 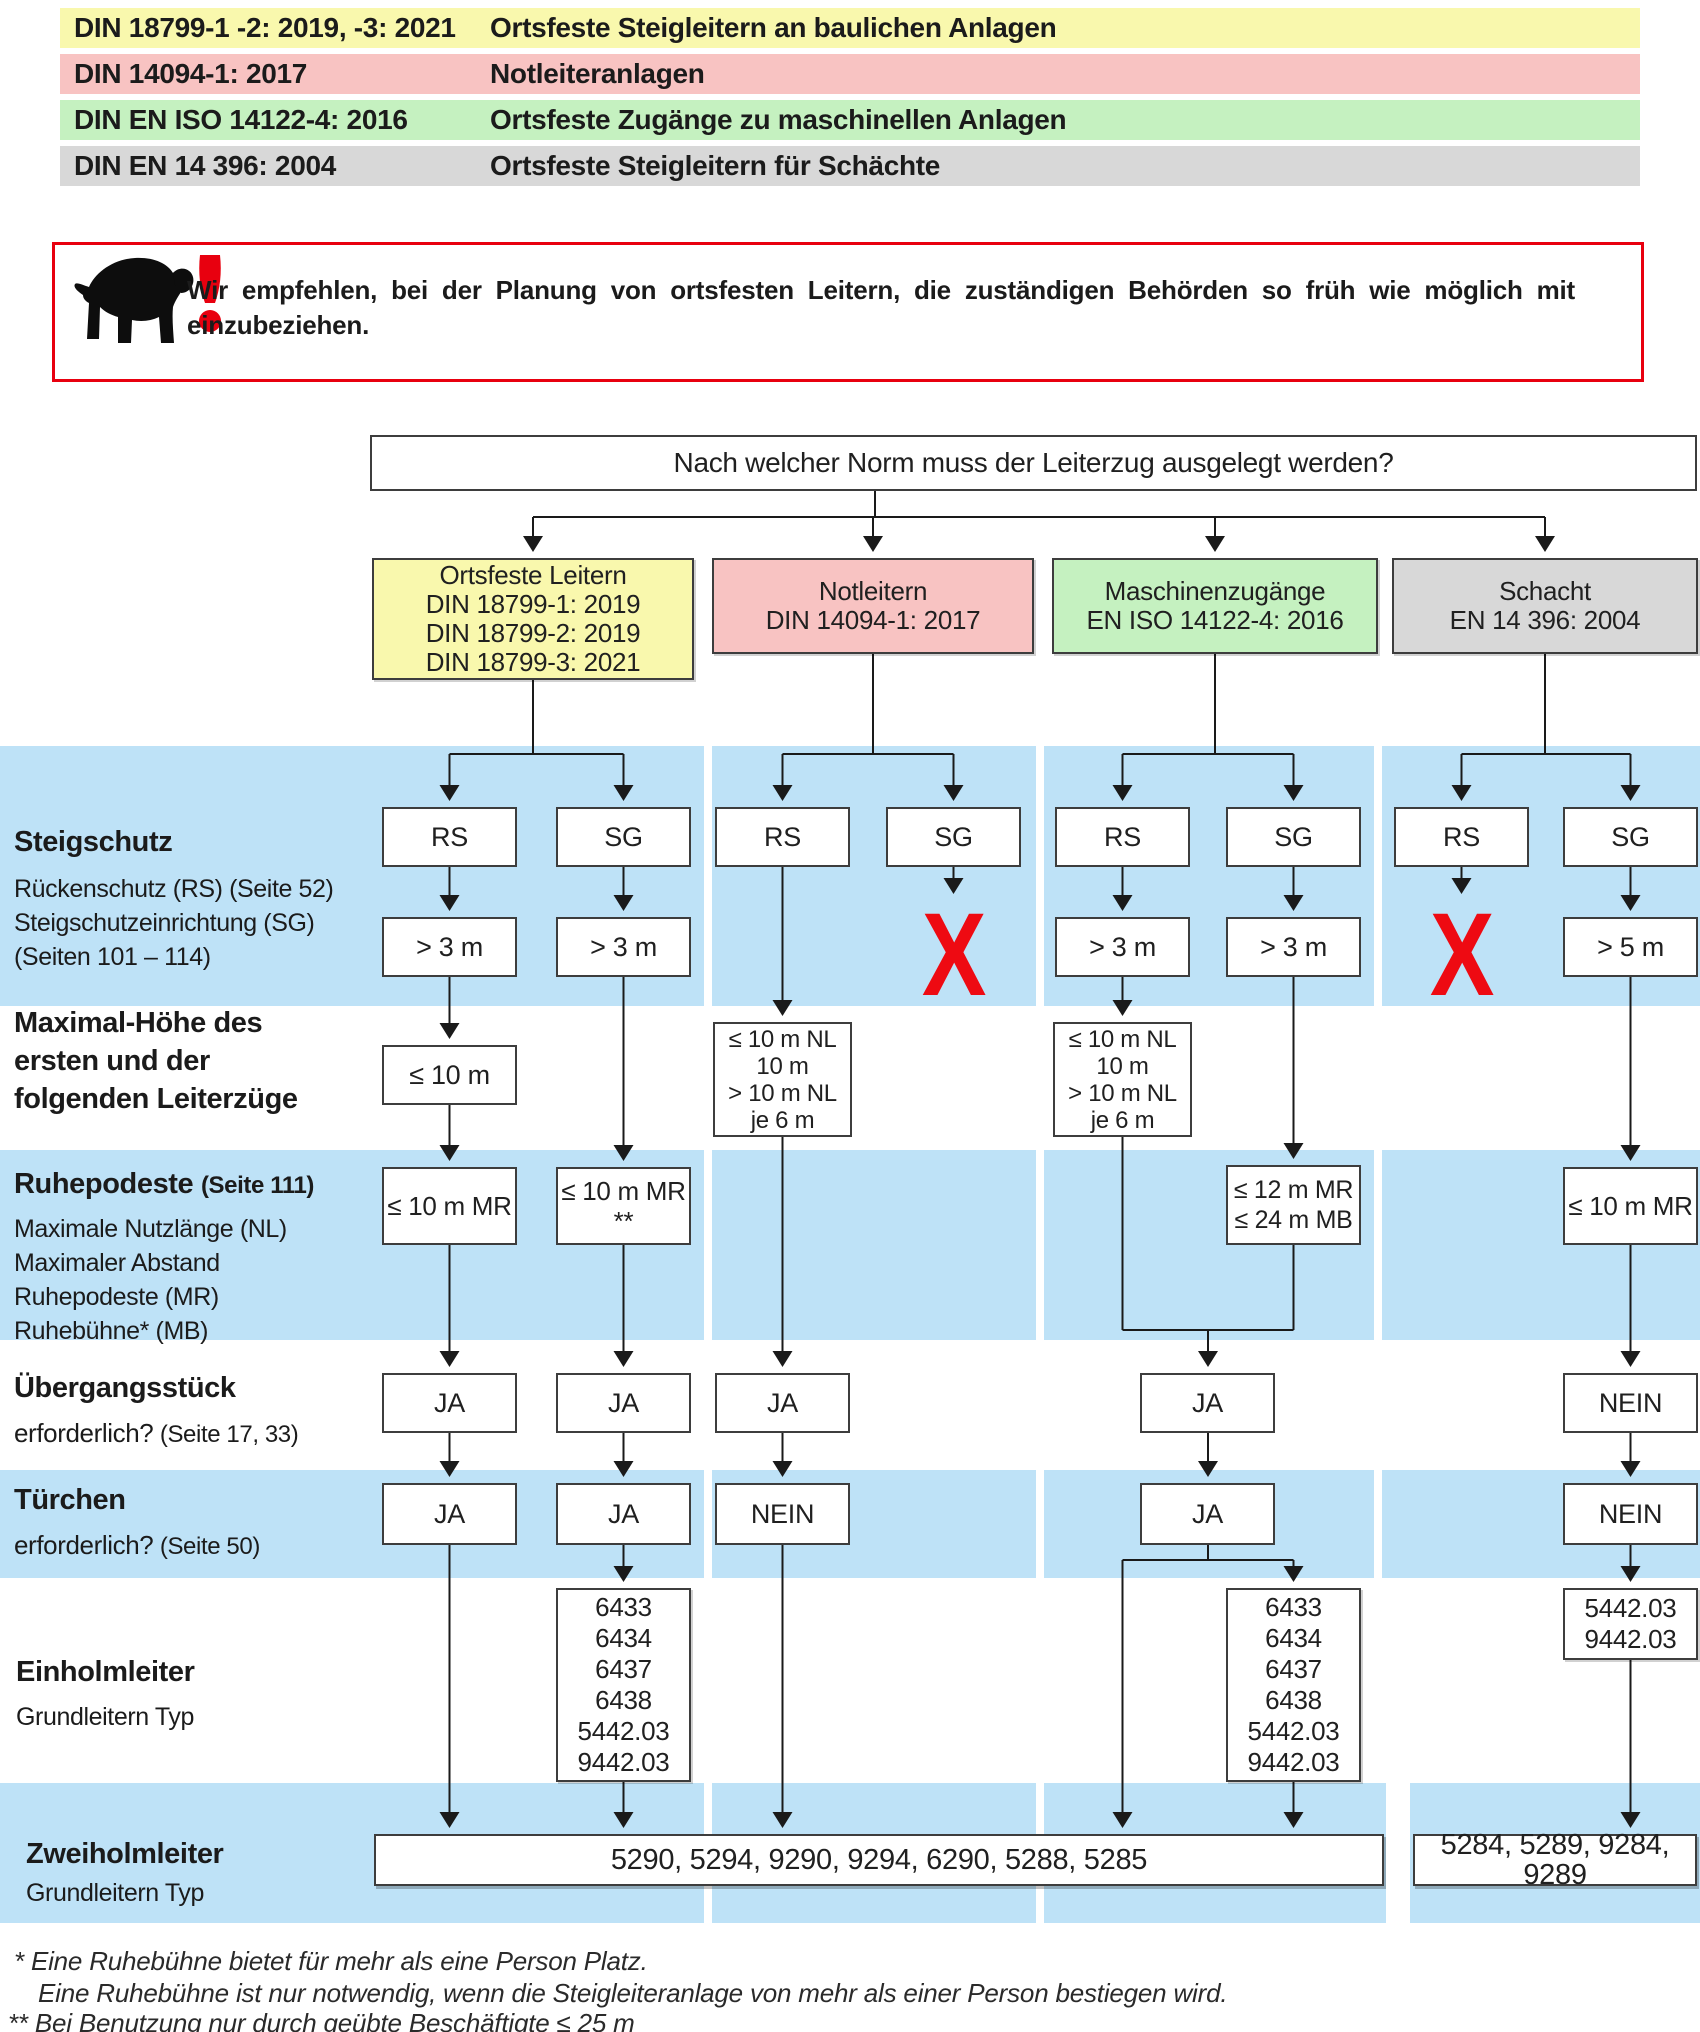 I want to click on node-b4-sg-5m: > 5 m, so click(x=1630, y=947).